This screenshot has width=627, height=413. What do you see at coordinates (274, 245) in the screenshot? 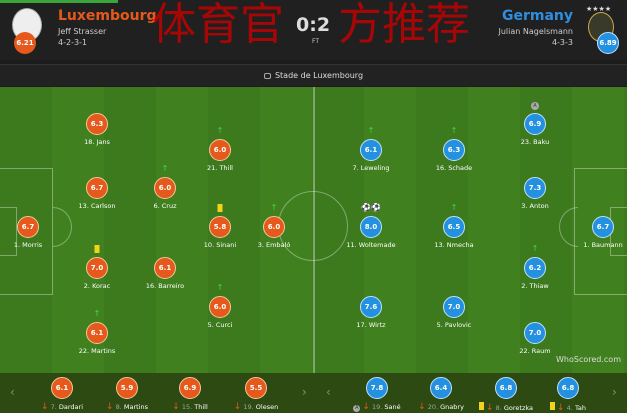
I see `player-name: 3. Embaló` at bounding box center [274, 245].